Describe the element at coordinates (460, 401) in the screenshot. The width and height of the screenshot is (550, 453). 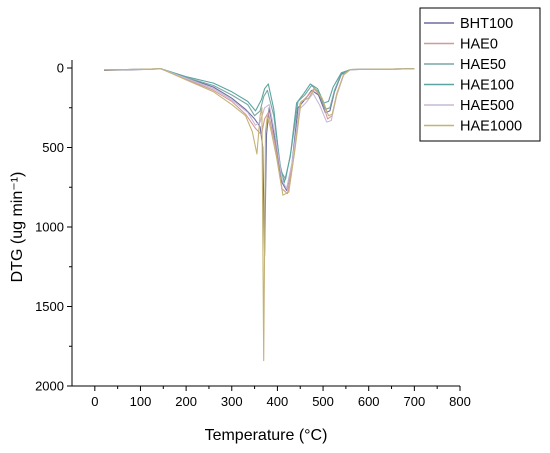
I see `x-tick-label: 800` at that location.